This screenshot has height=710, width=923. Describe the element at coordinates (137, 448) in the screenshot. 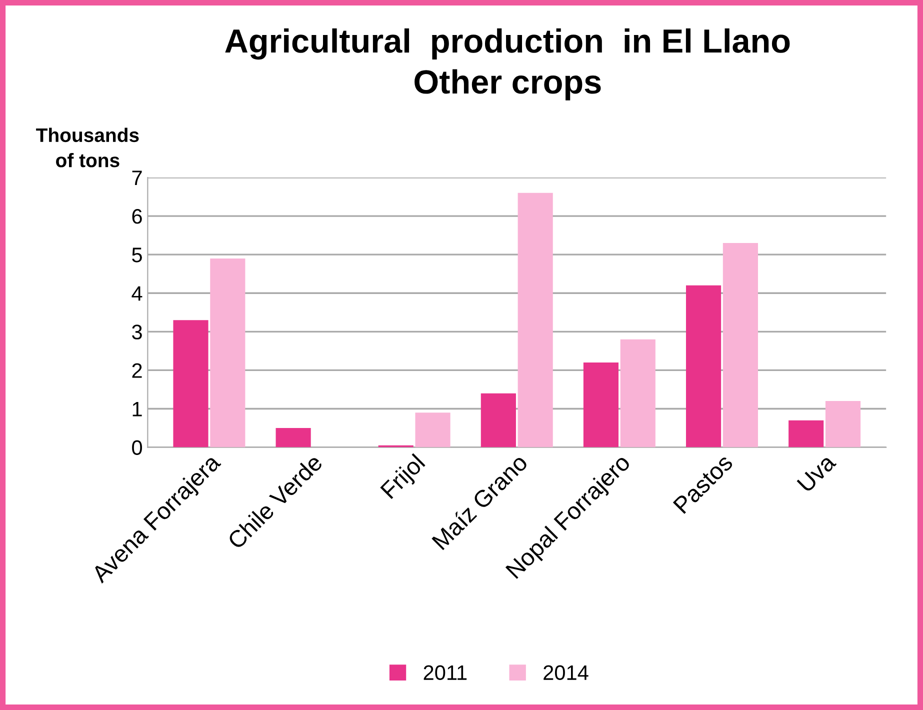

I see `y-tick-label: 0` at that location.